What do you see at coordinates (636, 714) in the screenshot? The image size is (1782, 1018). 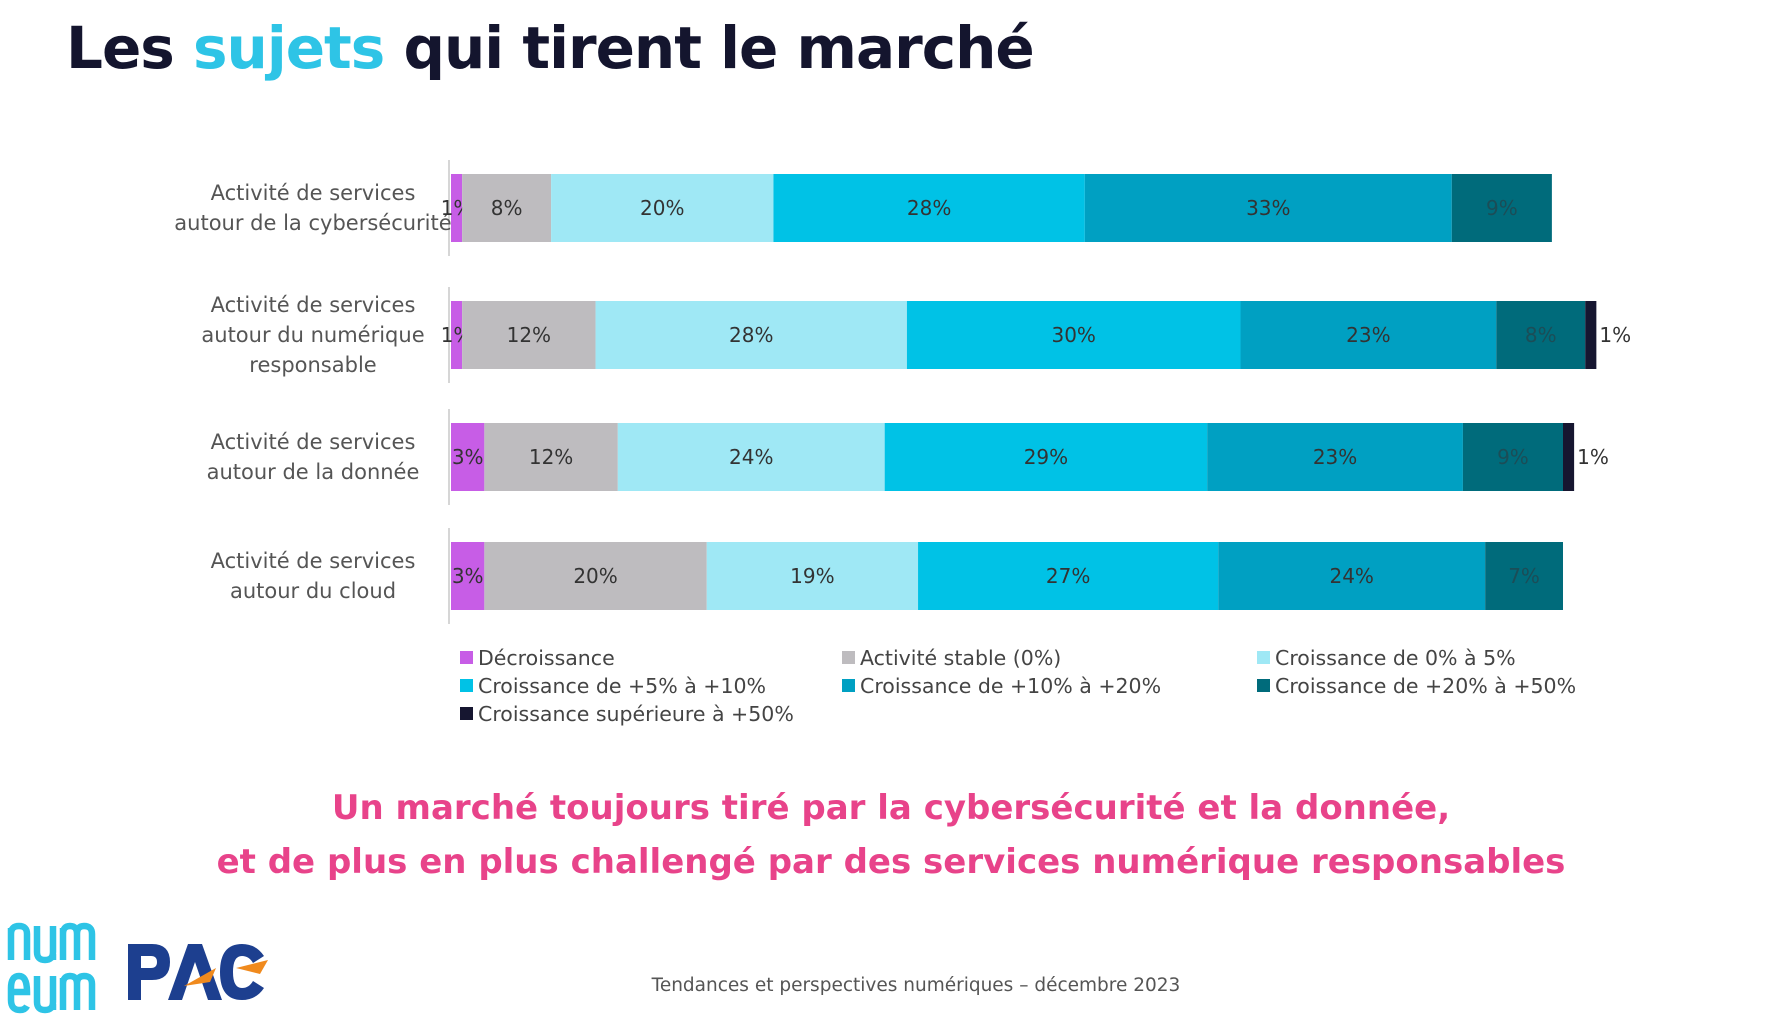 I see `legend-label-7: Croissance supérieure à +50%` at bounding box center [636, 714].